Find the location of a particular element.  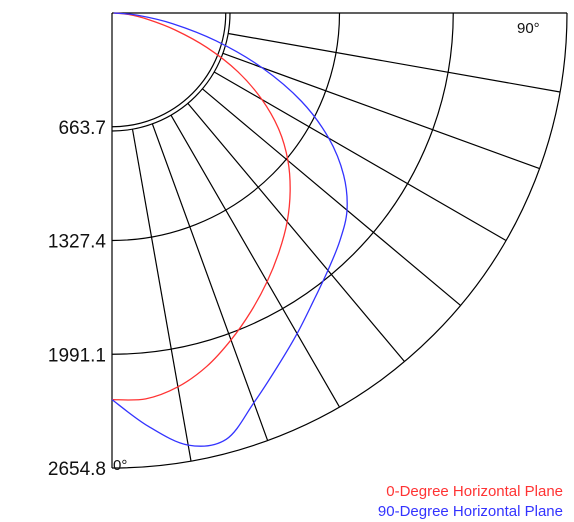

legend-entry-1: 90-Degree Horizontal Plane is located at coordinates (470, 511).